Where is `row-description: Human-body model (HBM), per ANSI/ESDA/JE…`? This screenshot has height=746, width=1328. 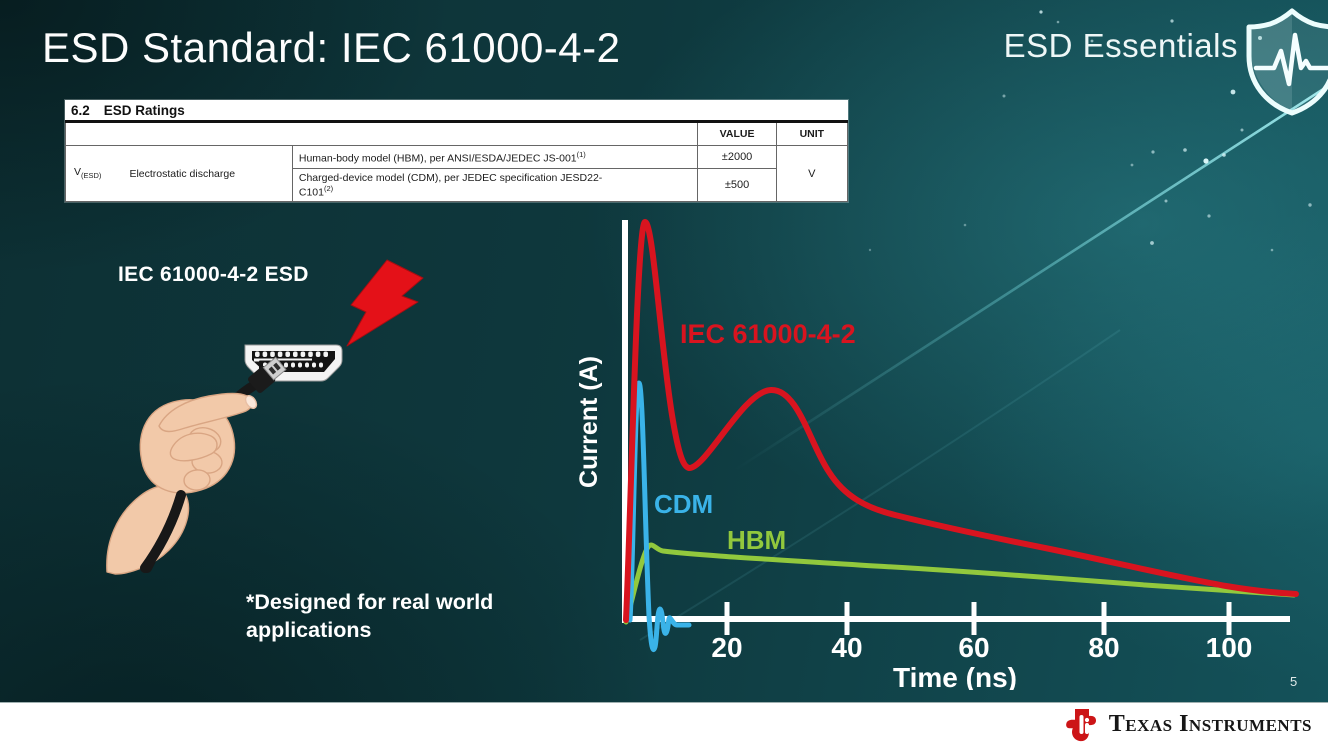
row-description: Human-body model (HBM), per ANSI/ESDA/JE… is located at coordinates (495, 157).